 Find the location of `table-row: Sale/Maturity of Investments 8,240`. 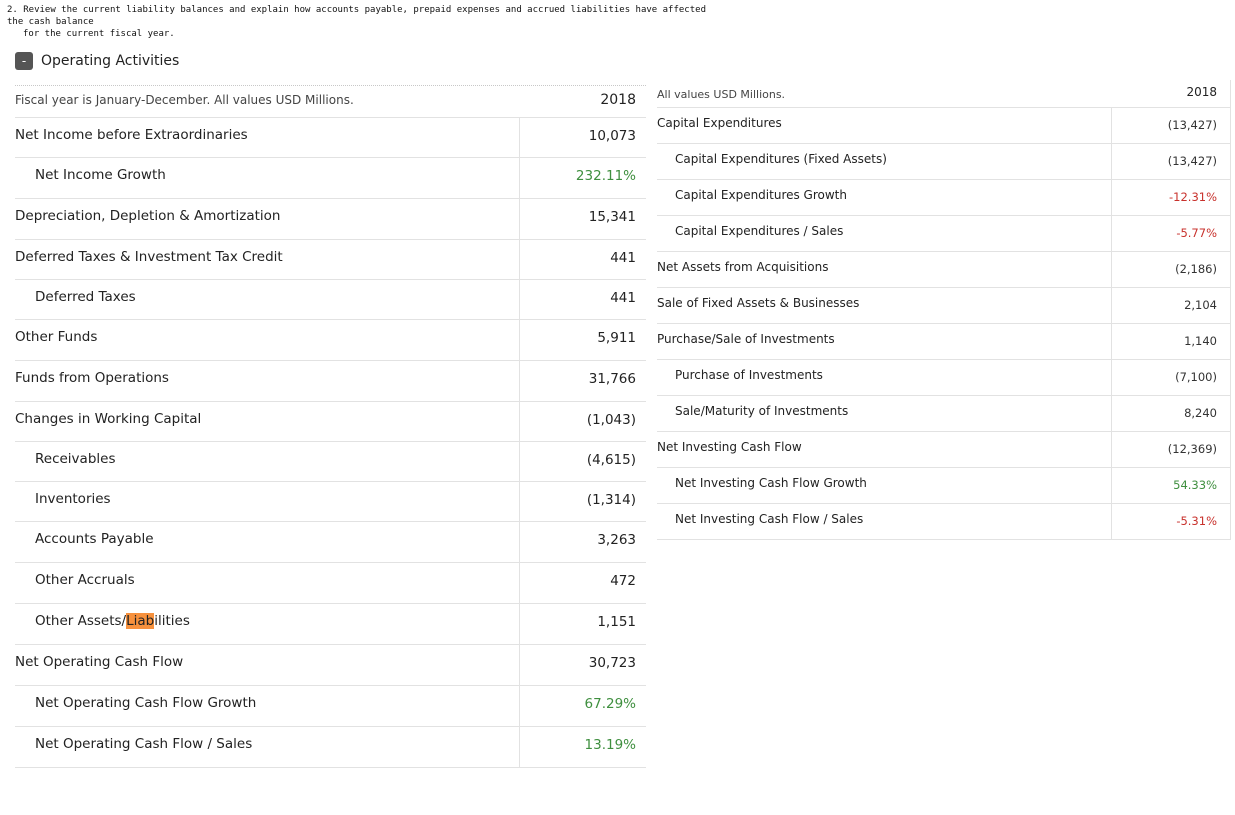

table-row: Sale/Maturity of Investments 8,240 is located at coordinates (943, 414).